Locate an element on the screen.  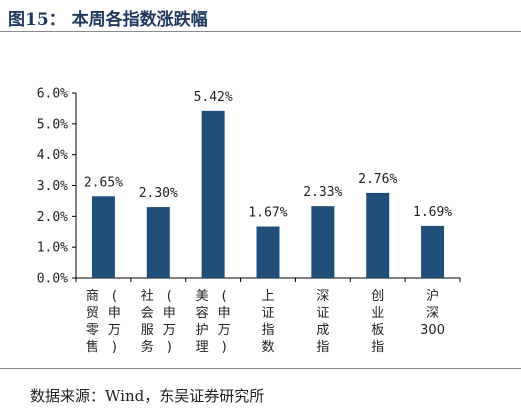
category-label-column: 美容护理 is located at coordinates (202, 322).